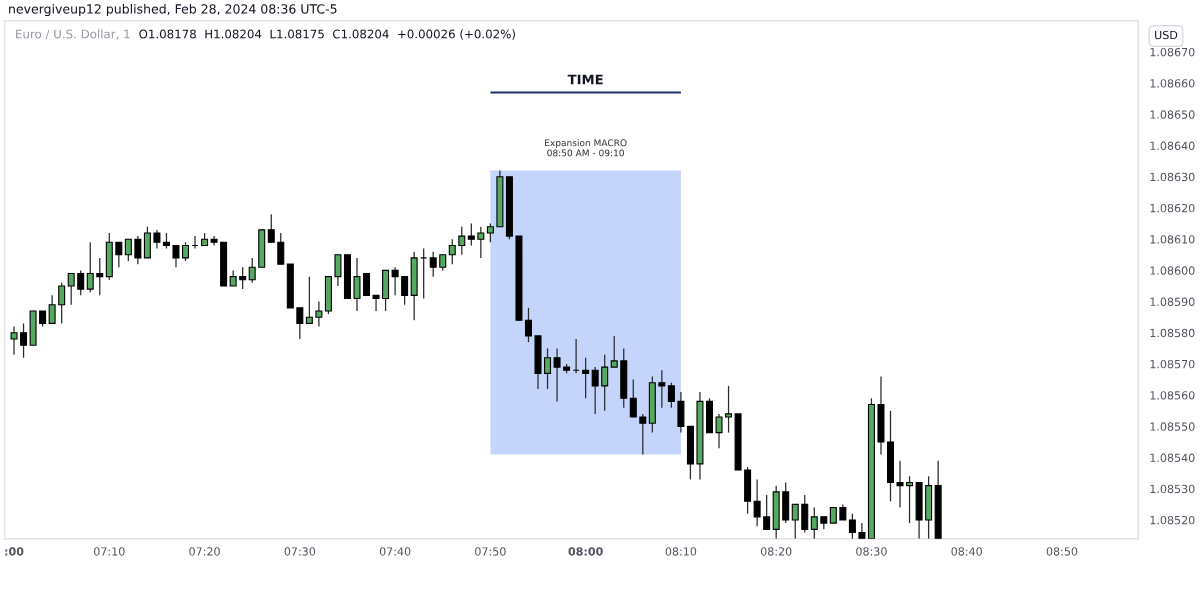 The height and width of the screenshot is (590, 1200). Describe the element at coordinates (490, 551) in the screenshot. I see `x-tick-label: 07:50` at that location.